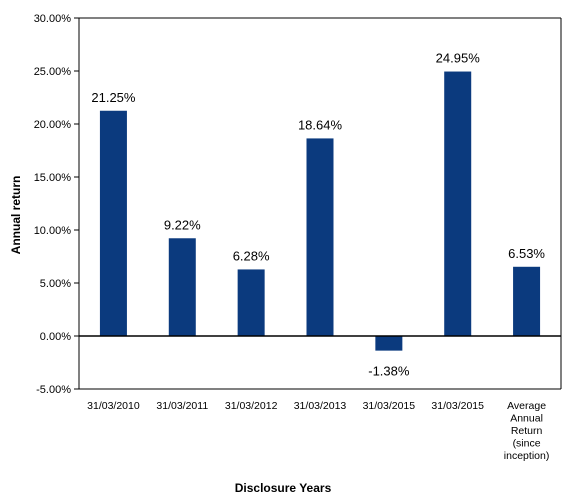  I want to click on y-tick-label: 5.00%, so click(55, 284).